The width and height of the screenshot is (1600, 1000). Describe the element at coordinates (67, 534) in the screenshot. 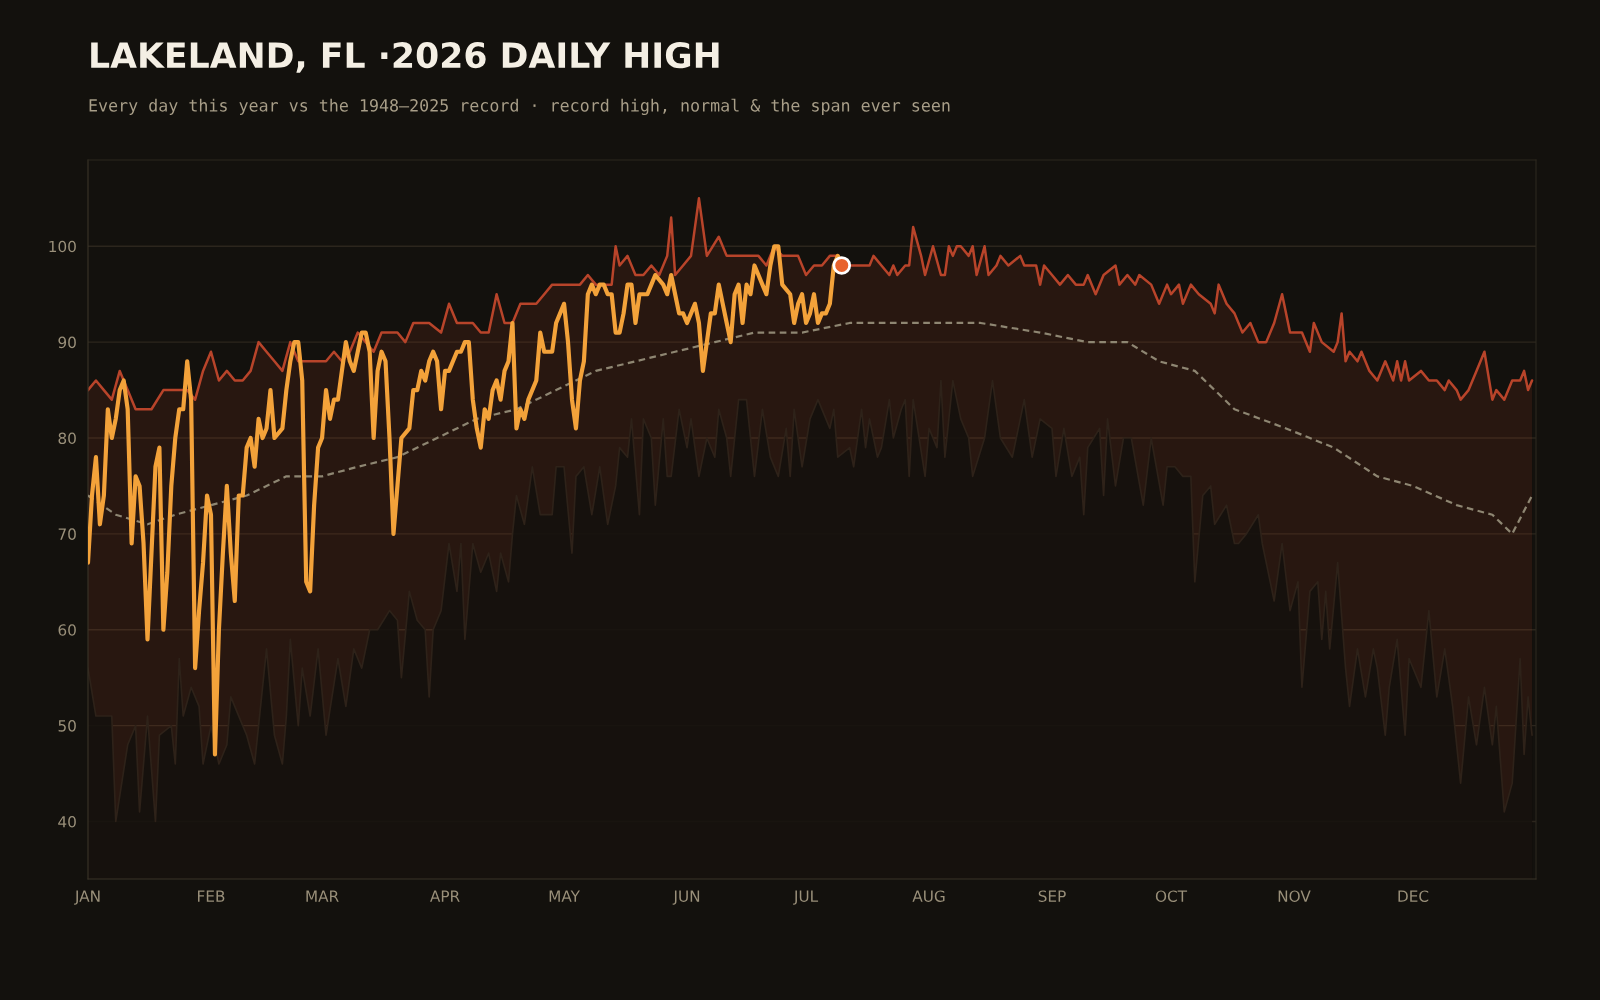

I see `y-tick-label: 70` at that location.